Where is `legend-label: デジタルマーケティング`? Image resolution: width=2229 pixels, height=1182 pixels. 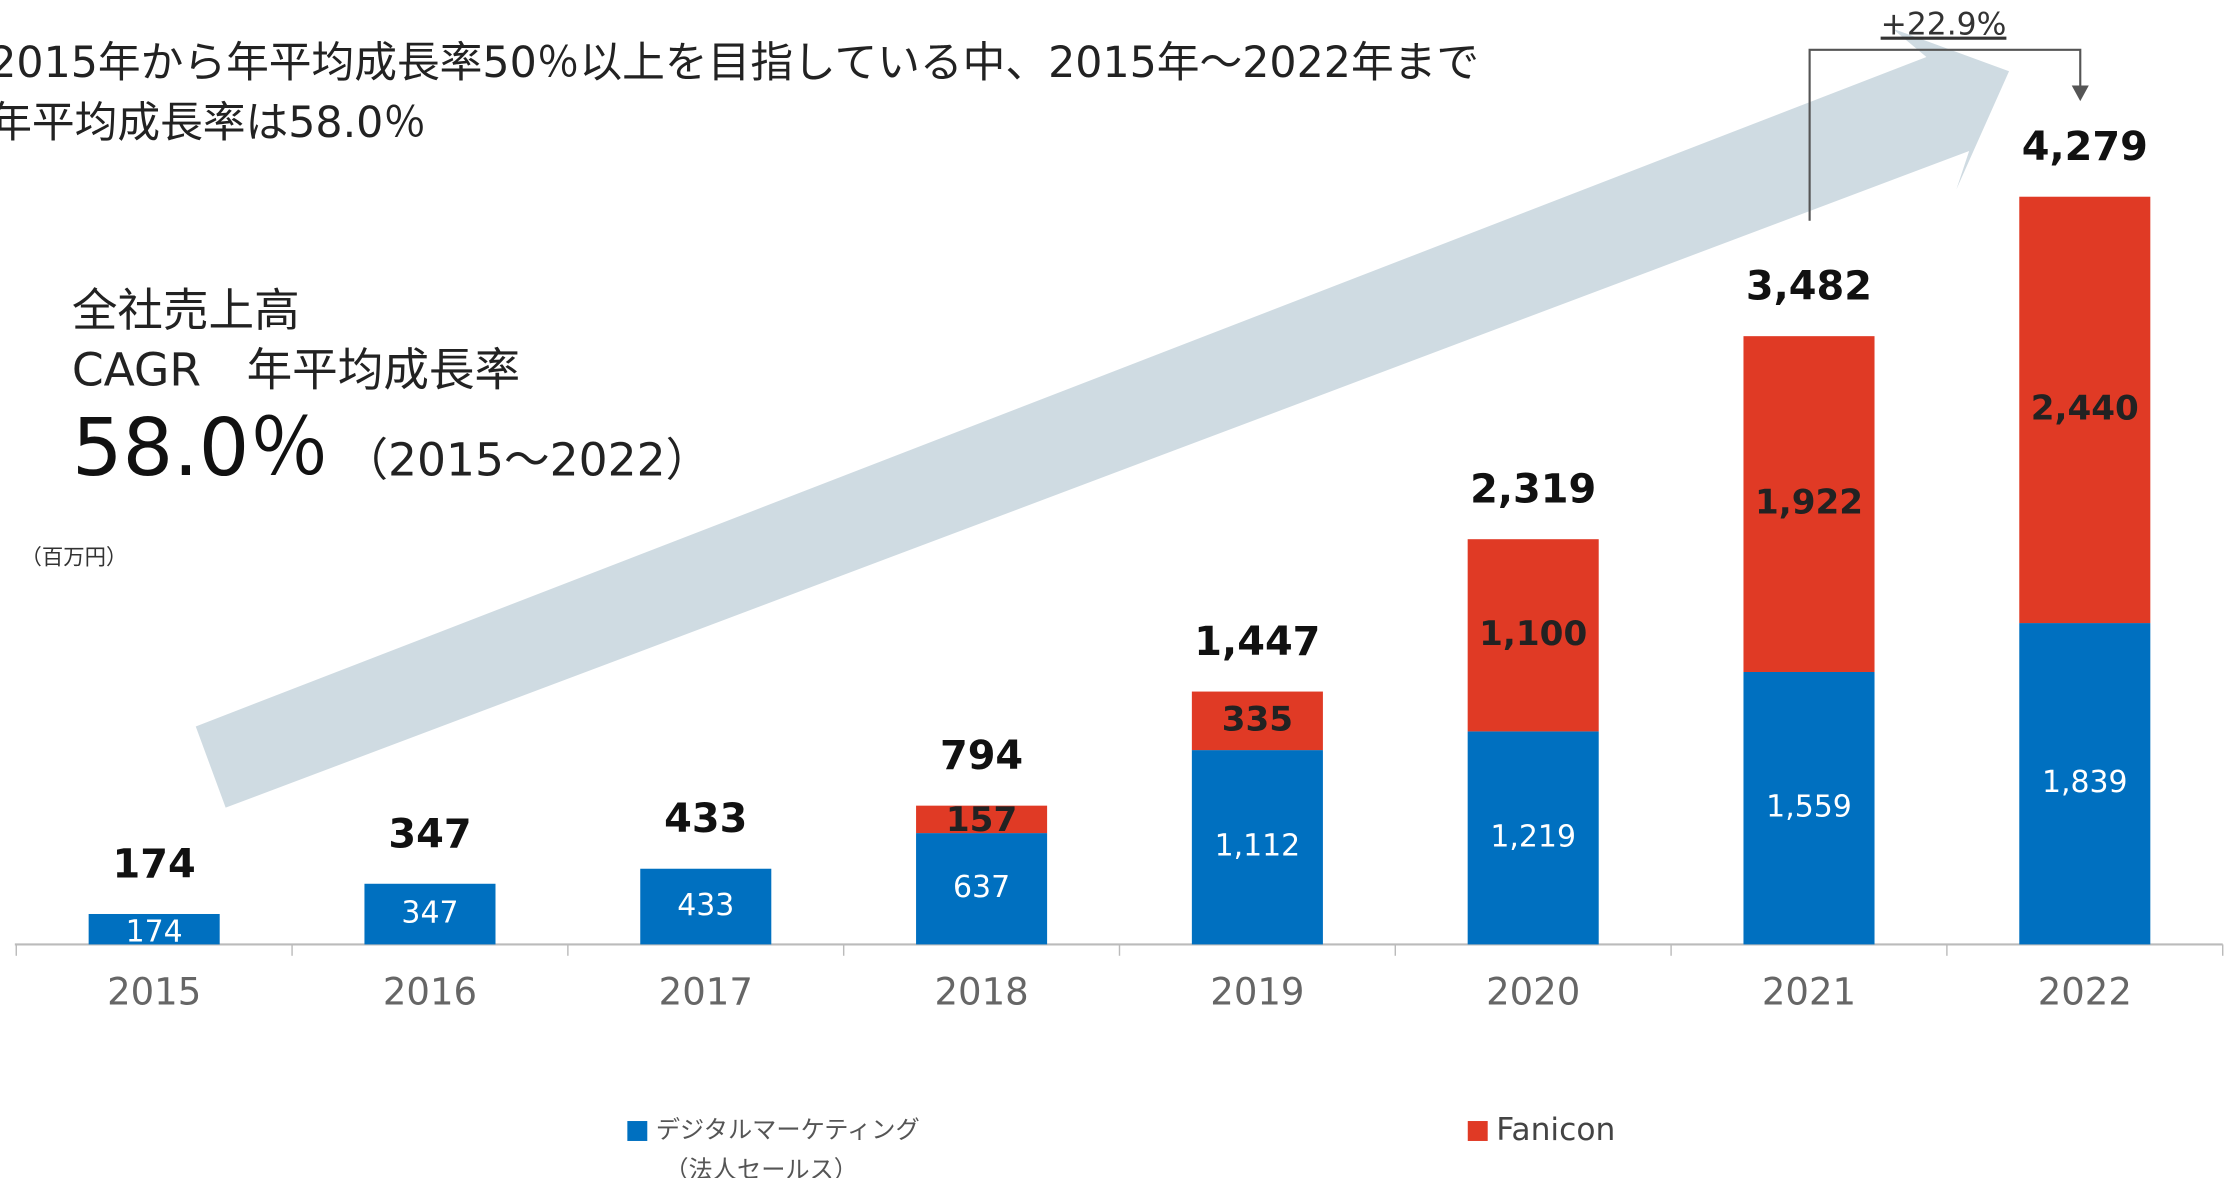 legend-label: デジタルマーケティング is located at coordinates (788, 1130).